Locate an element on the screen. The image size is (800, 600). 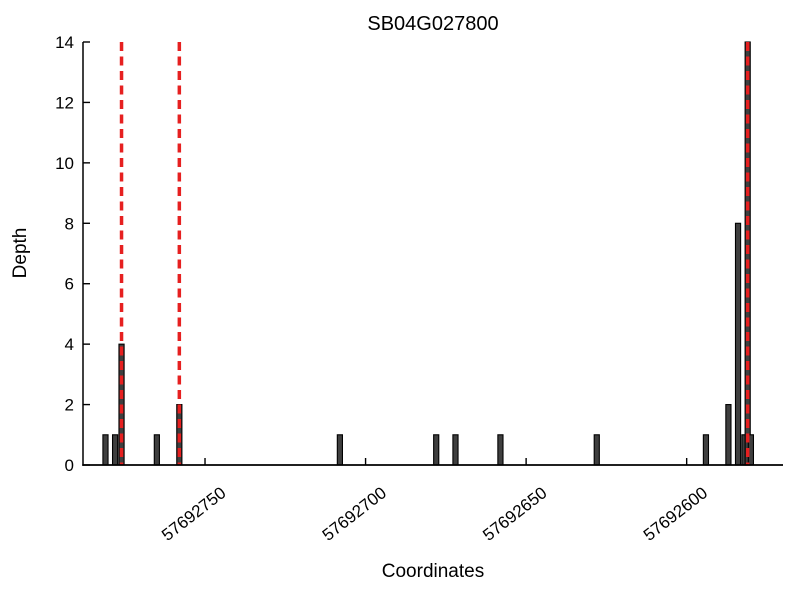
x-axis-ticks: 57692750 57692700 57692650 57692600 is located at coordinates (434, 501).